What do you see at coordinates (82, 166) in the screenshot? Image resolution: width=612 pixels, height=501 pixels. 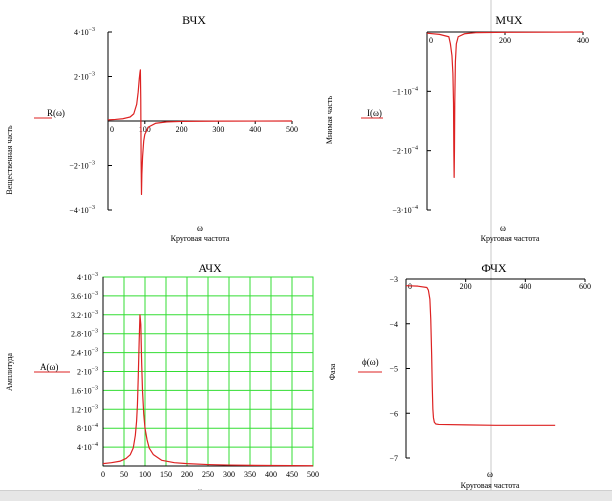 I see `y-tick-label: −2·10⁻³` at bounding box center [82, 166].